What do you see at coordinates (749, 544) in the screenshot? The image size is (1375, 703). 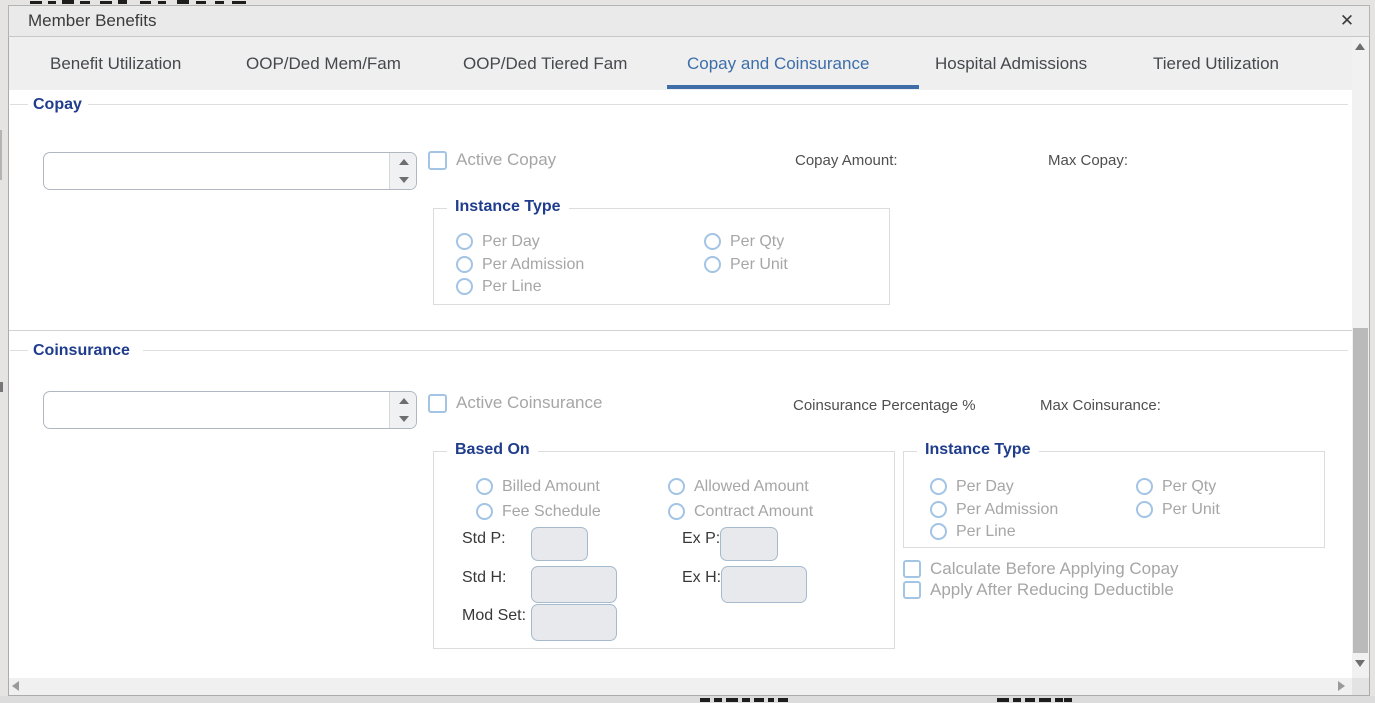 I see `ex-p-input` at bounding box center [749, 544].